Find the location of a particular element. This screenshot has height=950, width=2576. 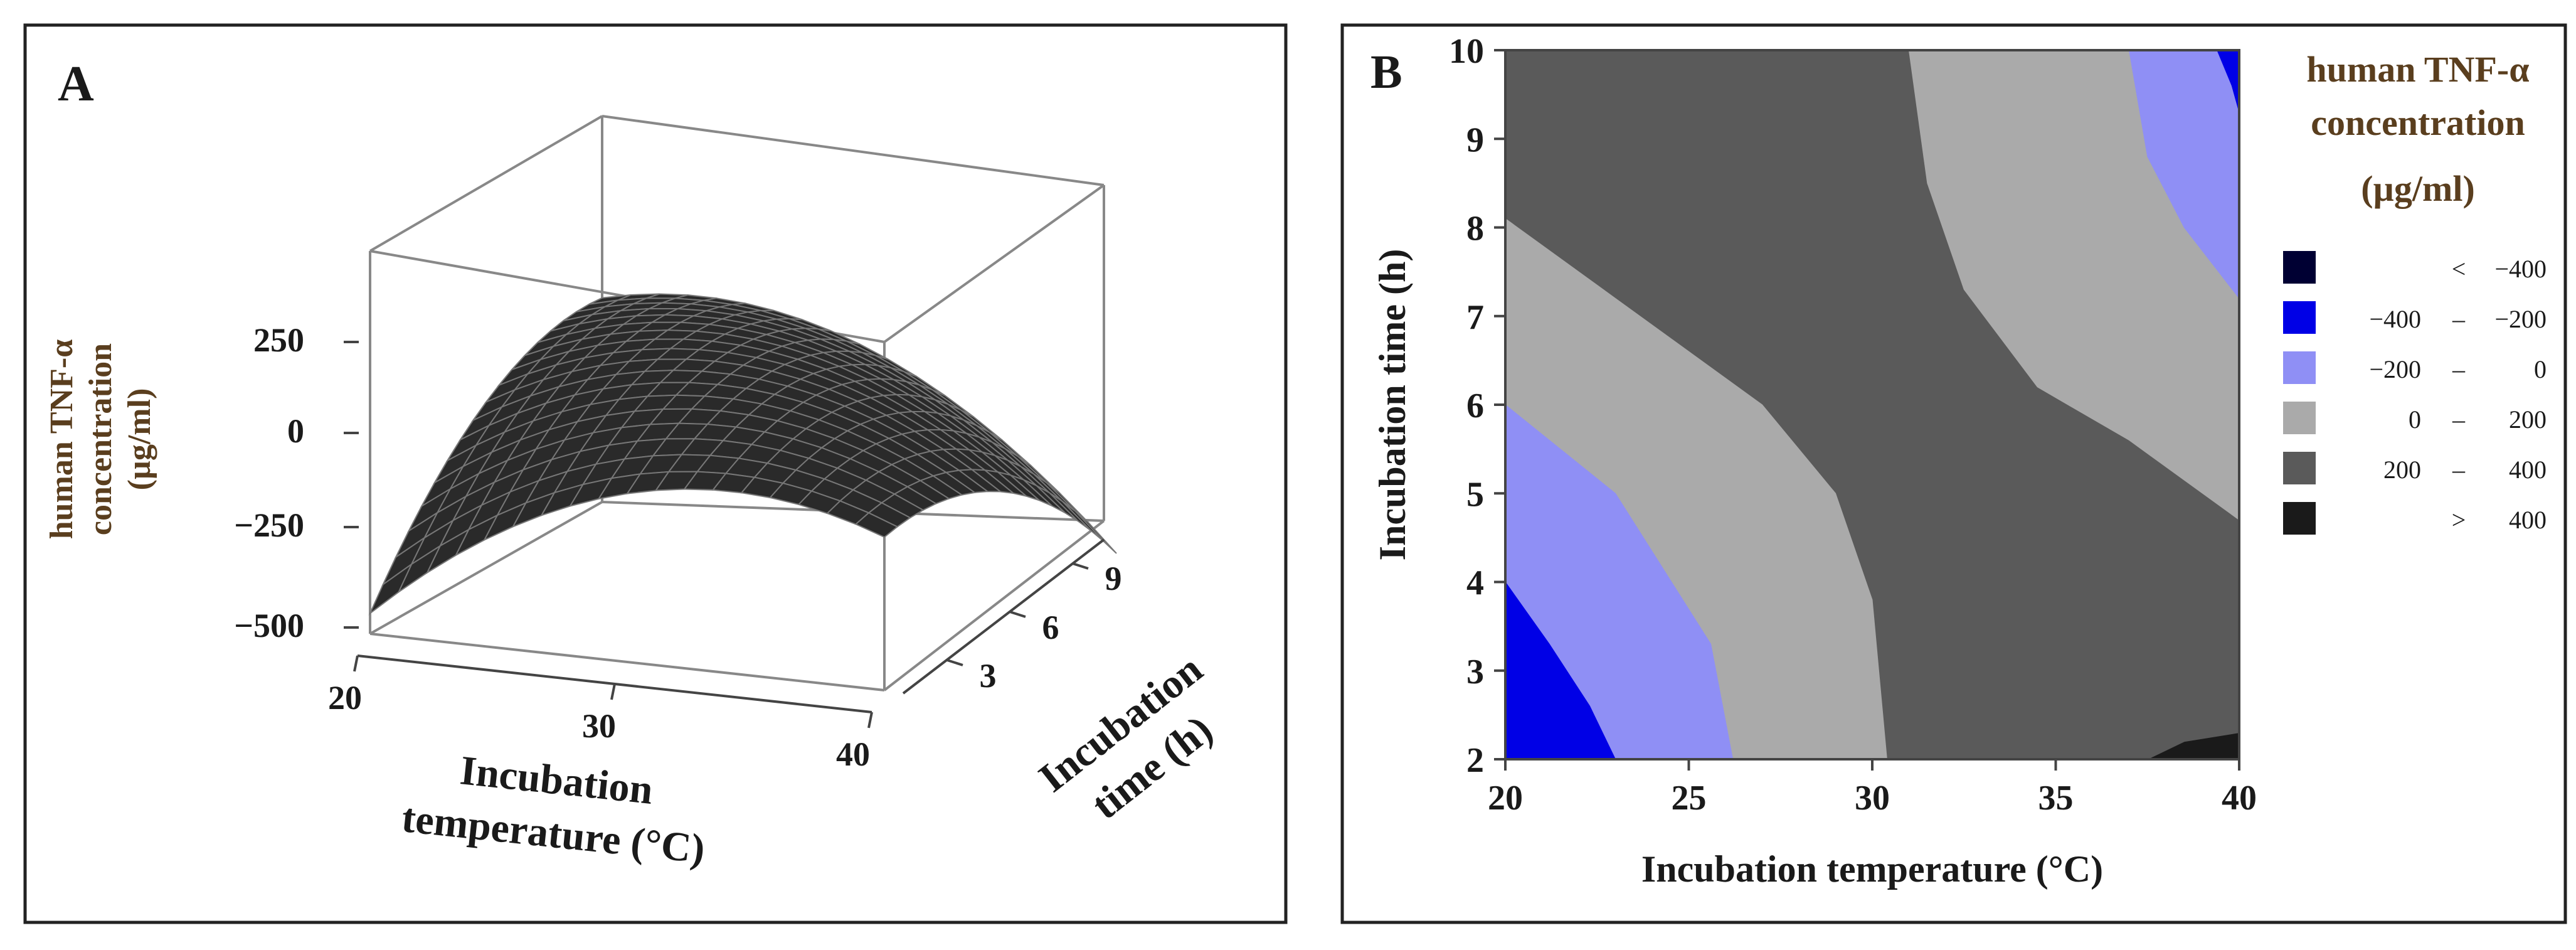

x-tick-label: 35 is located at coordinates (2056, 798).